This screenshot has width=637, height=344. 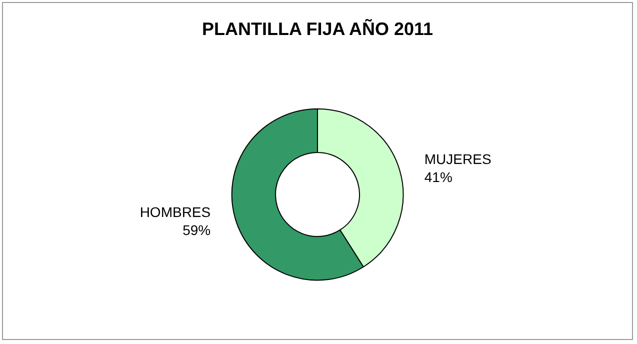 What do you see at coordinates (196, 230) in the screenshot?
I see `data-label: 59%` at bounding box center [196, 230].